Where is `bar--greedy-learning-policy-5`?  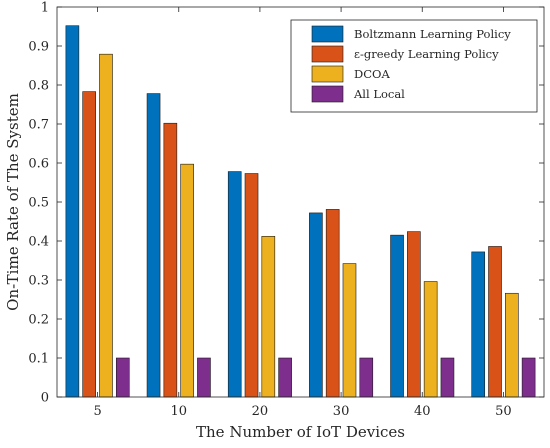 bar--greedy-learning-policy-5 is located at coordinates (89, 244).